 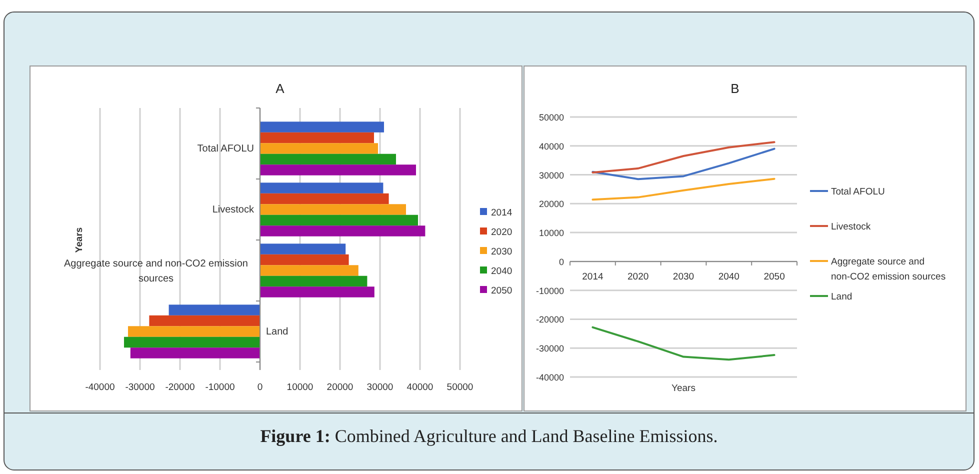 I want to click on y-tick-label: Total AFOLU, so click(x=225, y=149).